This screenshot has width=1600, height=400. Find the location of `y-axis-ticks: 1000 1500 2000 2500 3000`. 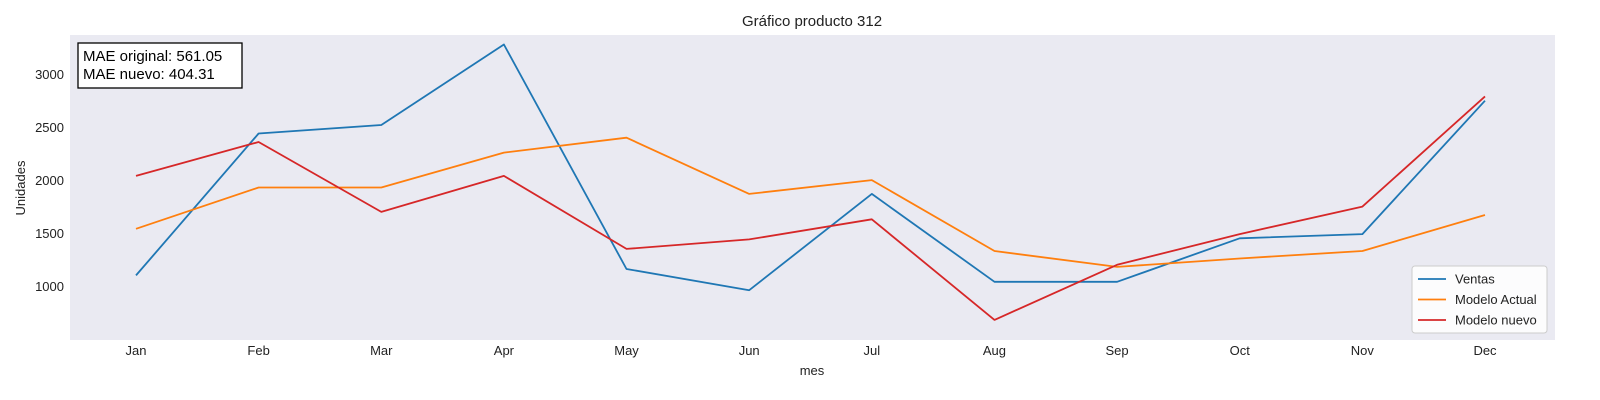

y-axis-ticks: 1000 1500 2000 2500 3000 is located at coordinates (49, 180).